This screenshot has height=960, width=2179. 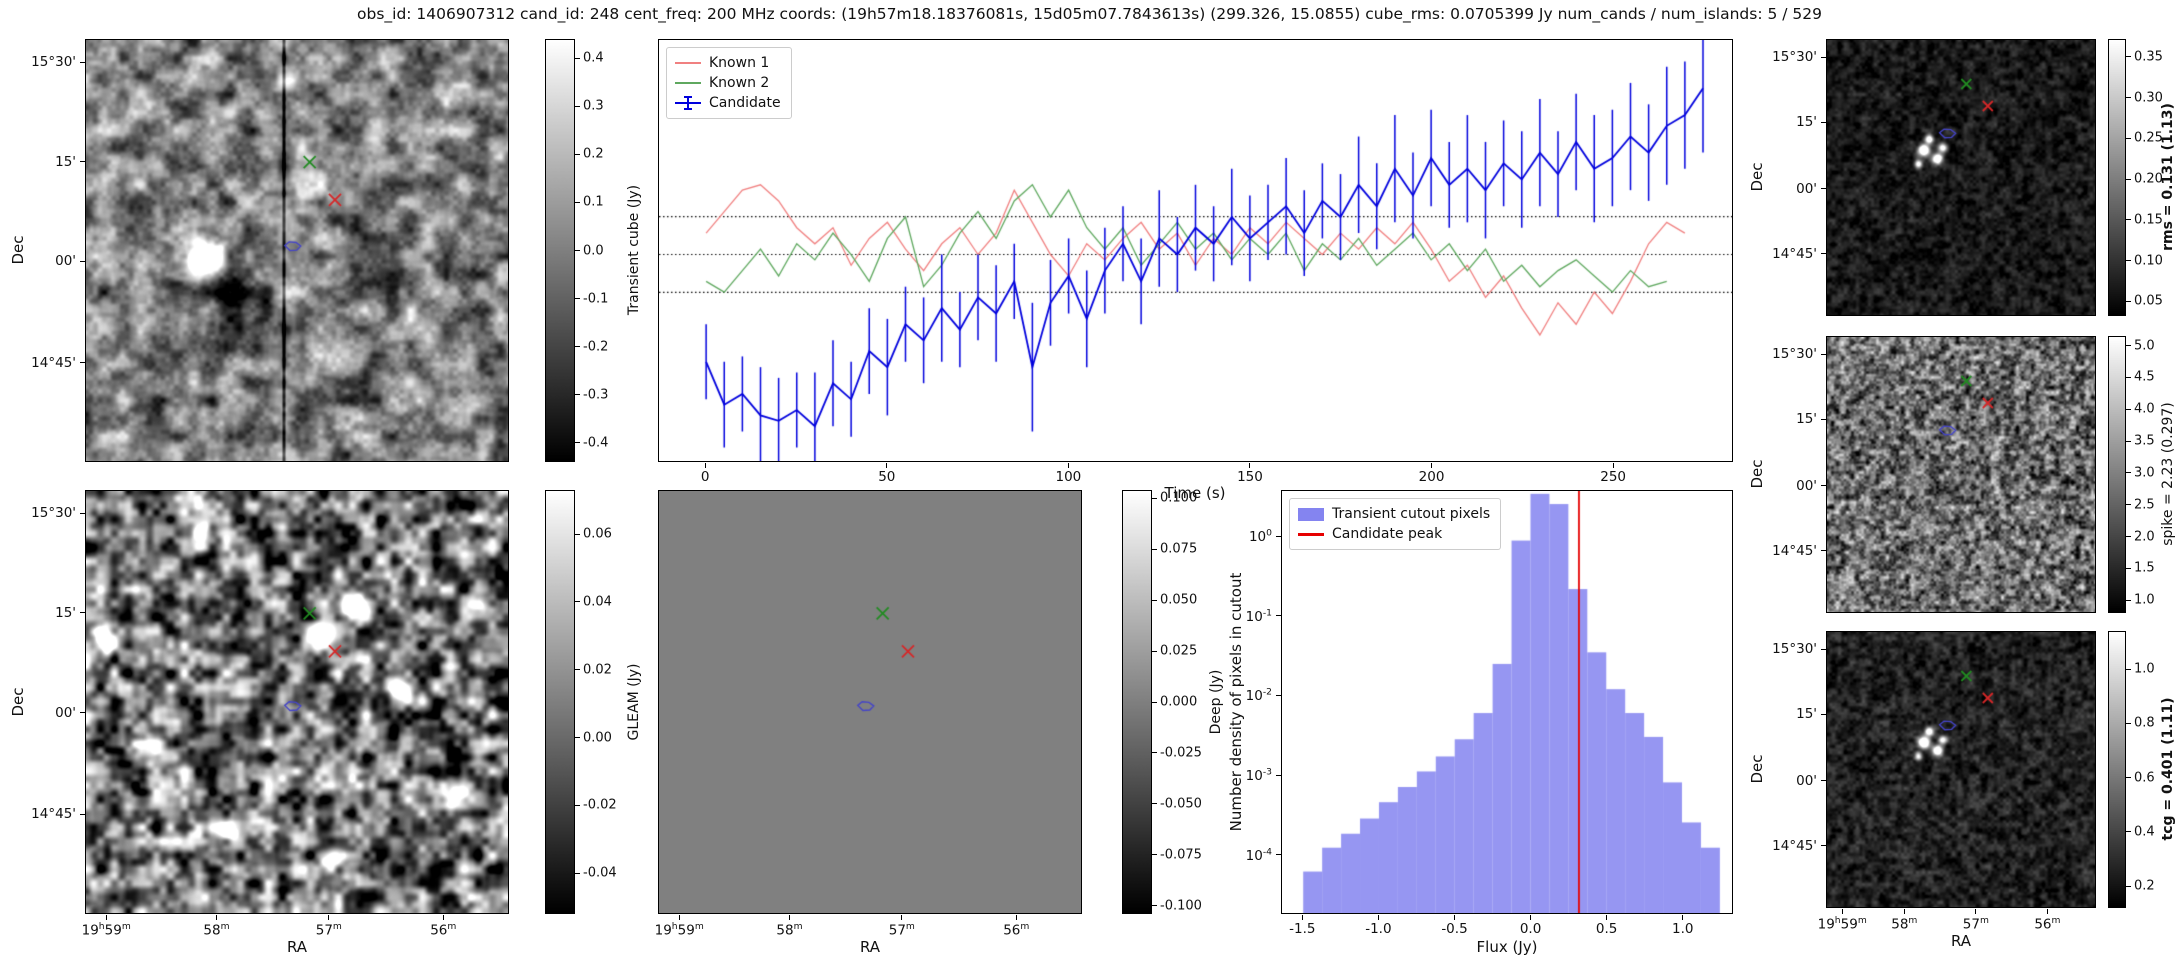 I want to click on colorbar-tick-label: 0.2, so click(x=2144, y=886).